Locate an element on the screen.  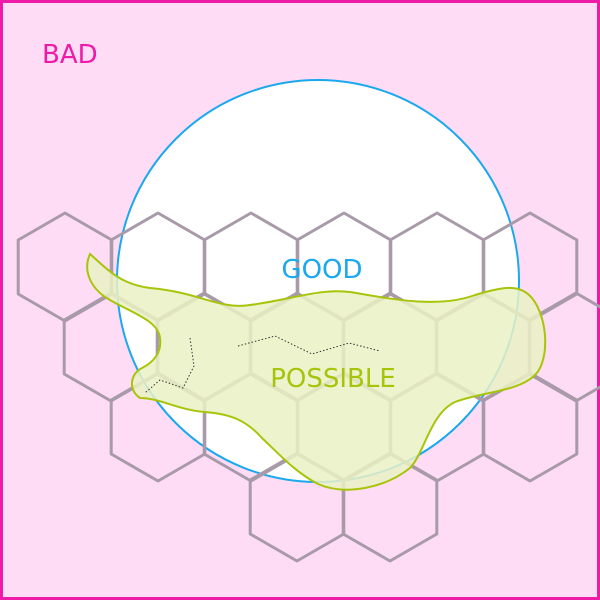
possible-label: POSSIBLE is located at coordinates (333, 379).